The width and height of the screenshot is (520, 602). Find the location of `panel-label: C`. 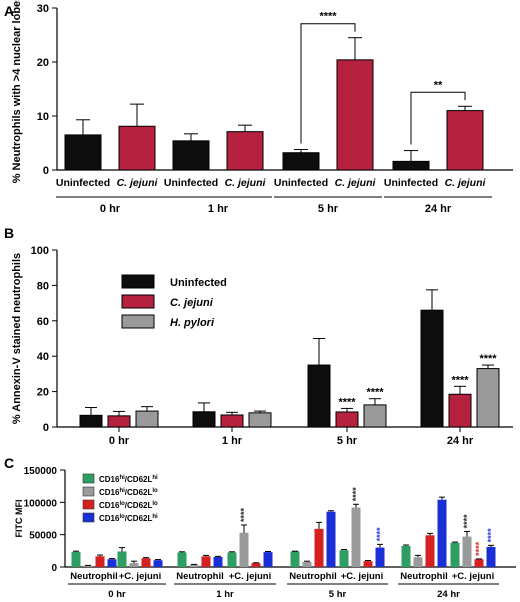

panel-label: C is located at coordinates (9, 463).